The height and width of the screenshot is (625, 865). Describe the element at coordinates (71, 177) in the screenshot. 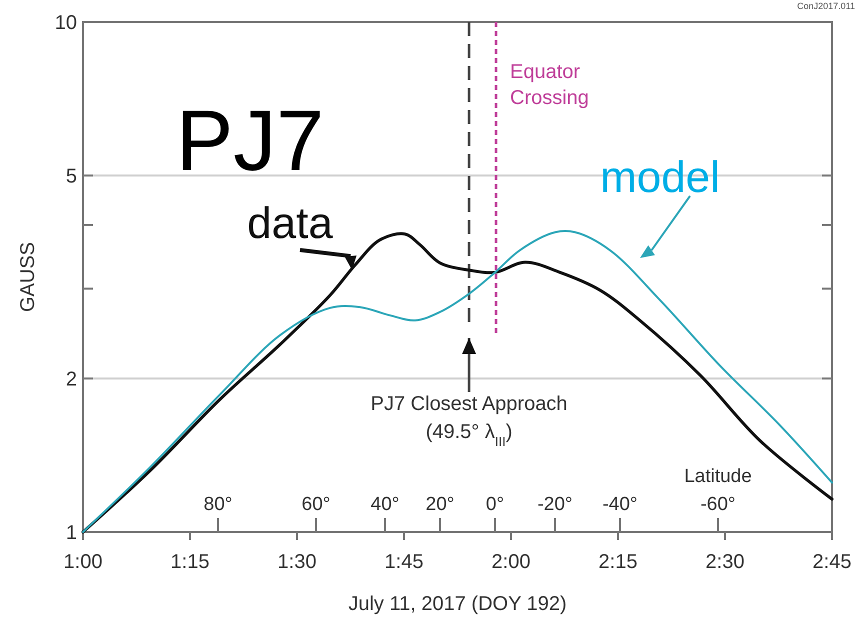

I see `y-tick-label: 5` at that location.